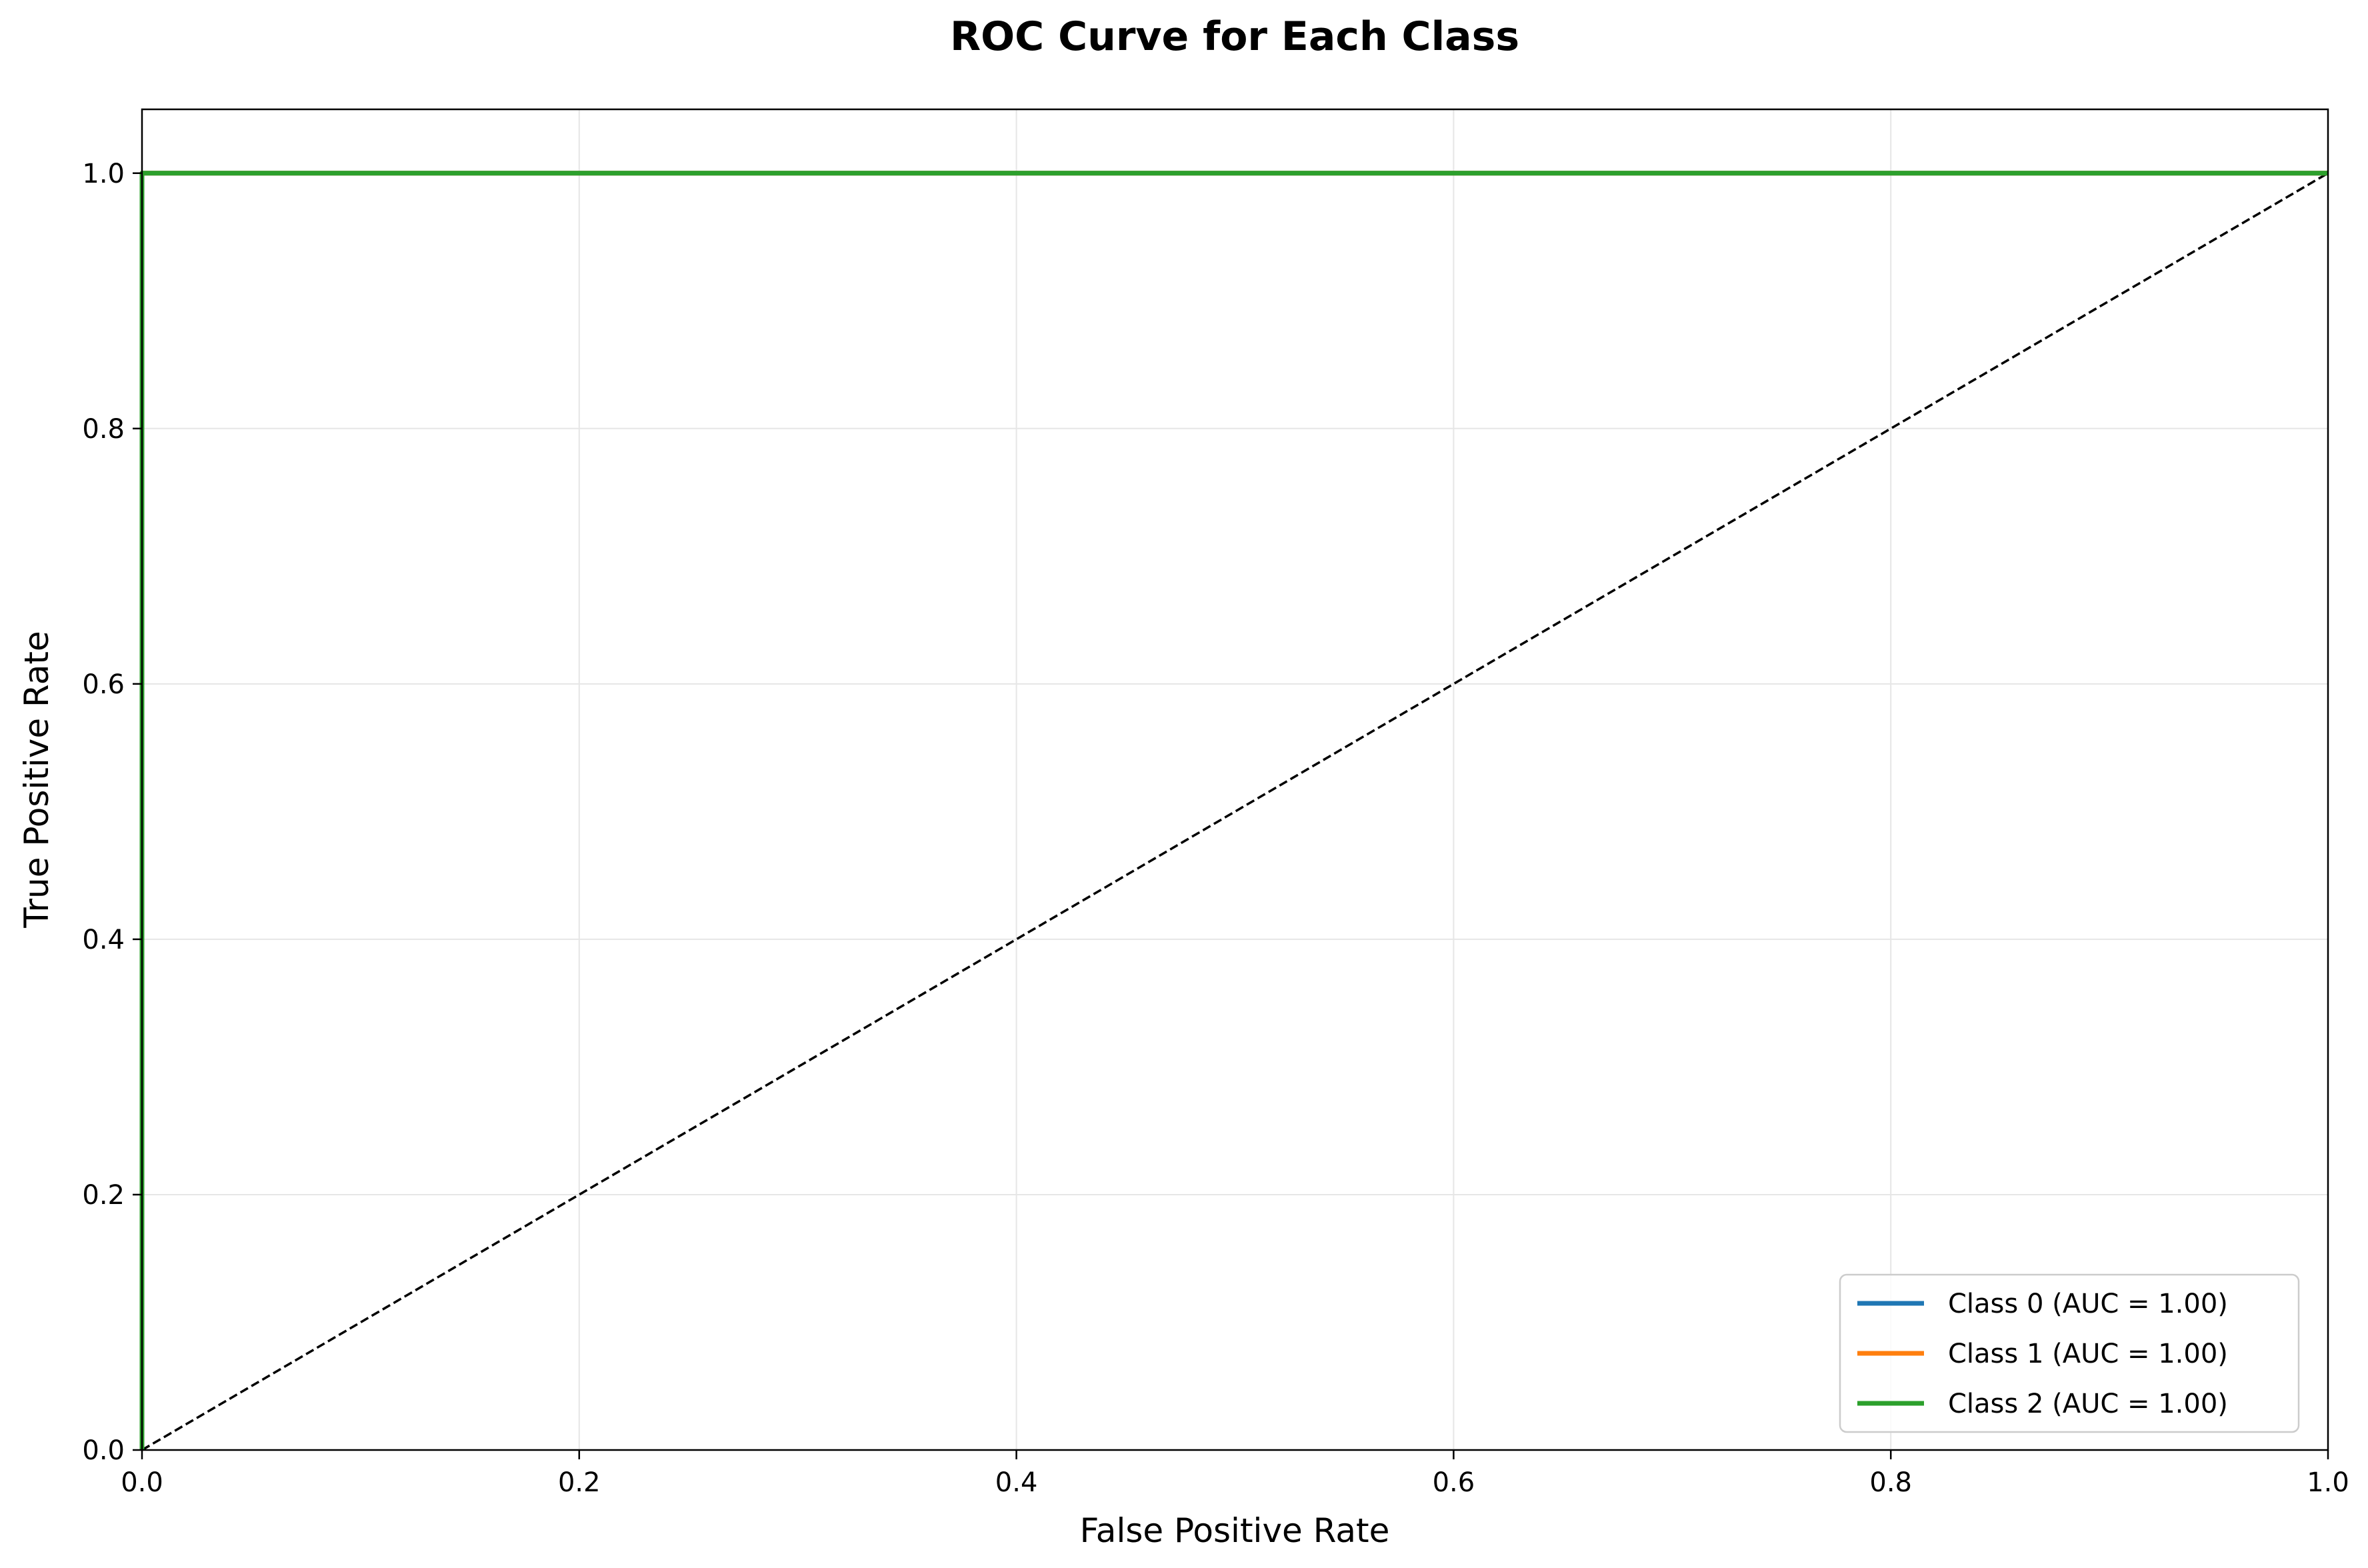 This screenshot has width=2368, height=1568. I want to click on legend-label: Class 1 (AUC = 1.00), so click(2088, 1354).